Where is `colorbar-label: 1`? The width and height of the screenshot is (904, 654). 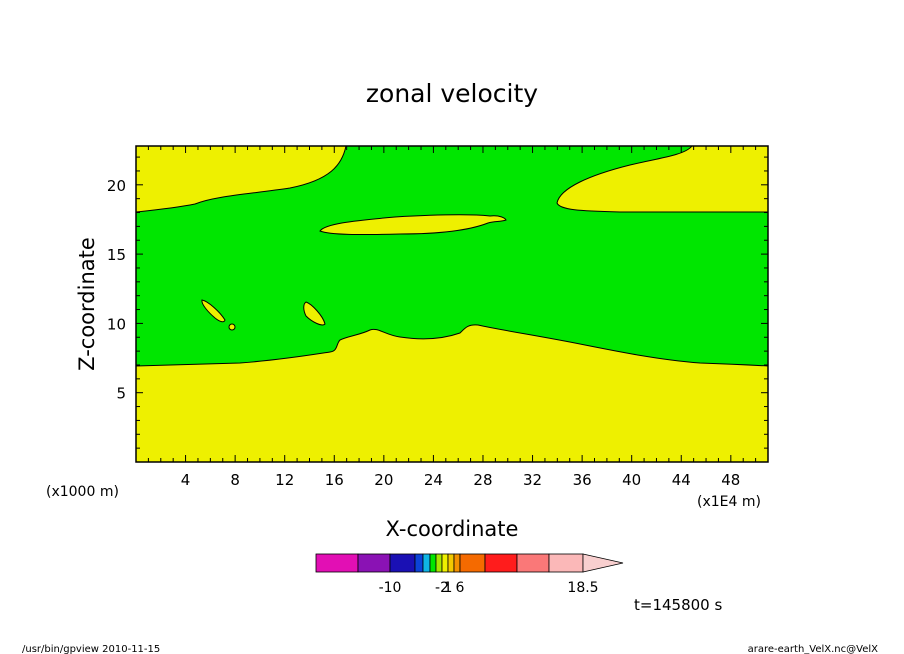 colorbar-label: 1 is located at coordinates (448, 588).